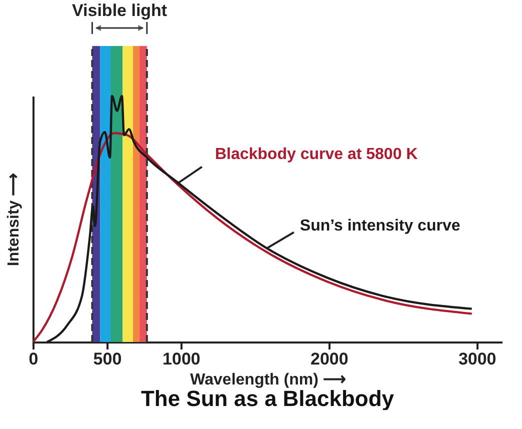 Image resolution: width=522 pixels, height=429 pixels. What do you see at coordinates (268, 380) in the screenshot?
I see `x-axis-title: Wavelength (nm) ⟶` at bounding box center [268, 380].